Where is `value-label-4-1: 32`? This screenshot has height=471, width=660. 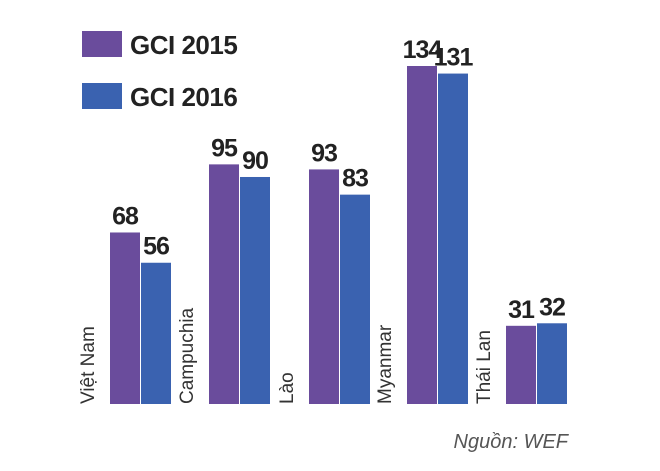 value-label-4-1: 32 is located at coordinates (552, 307).